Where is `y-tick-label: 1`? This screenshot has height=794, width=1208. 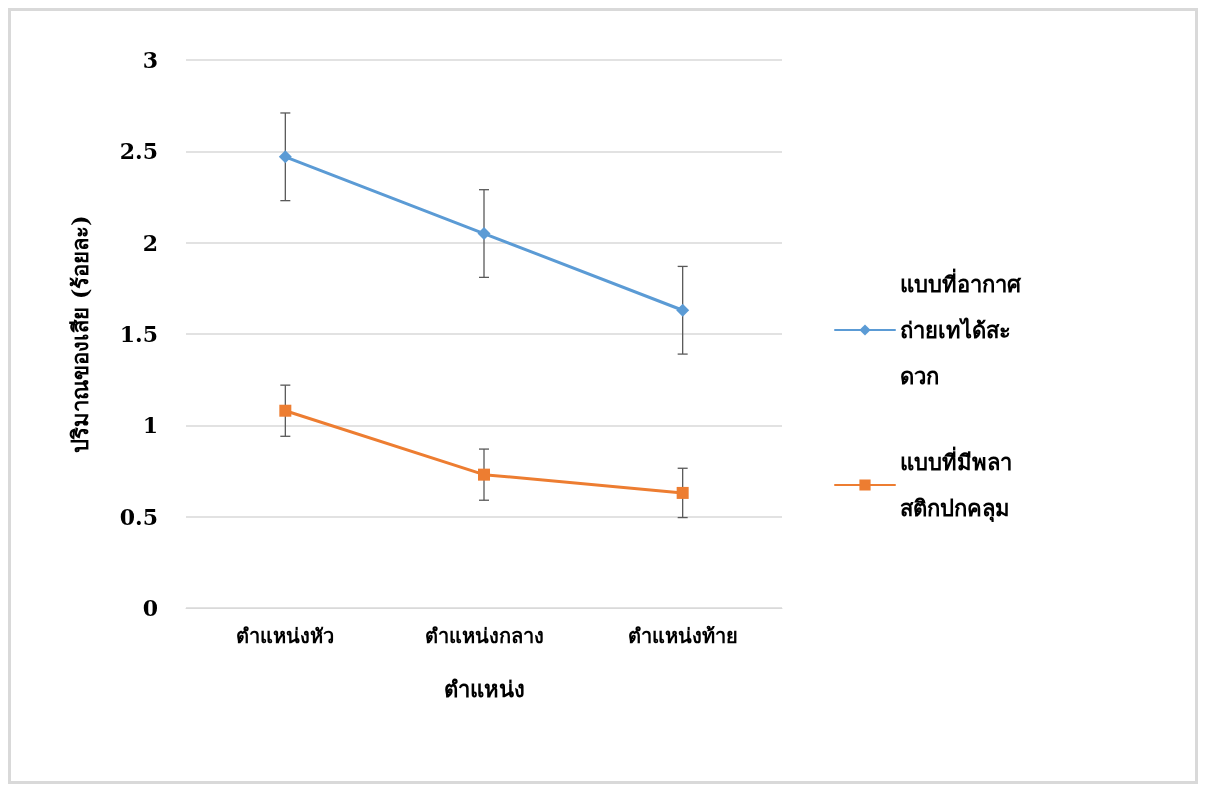
y-tick-label: 1 is located at coordinates (150, 425).